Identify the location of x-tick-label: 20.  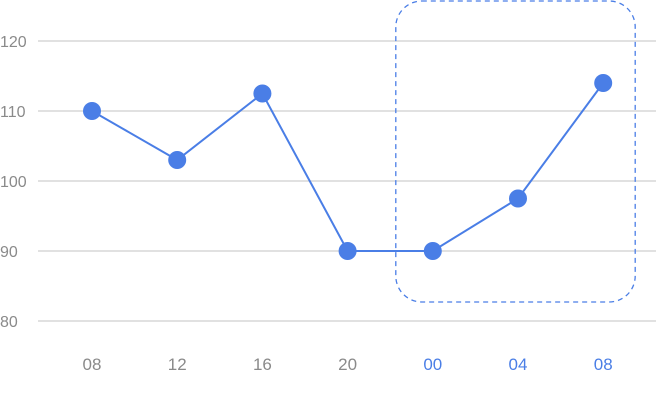
(347, 364).